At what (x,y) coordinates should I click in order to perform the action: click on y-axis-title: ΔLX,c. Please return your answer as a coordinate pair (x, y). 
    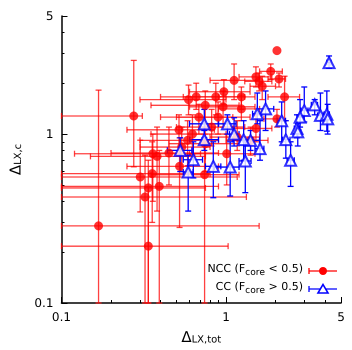
    Looking at the image, I should click on (15, 160).